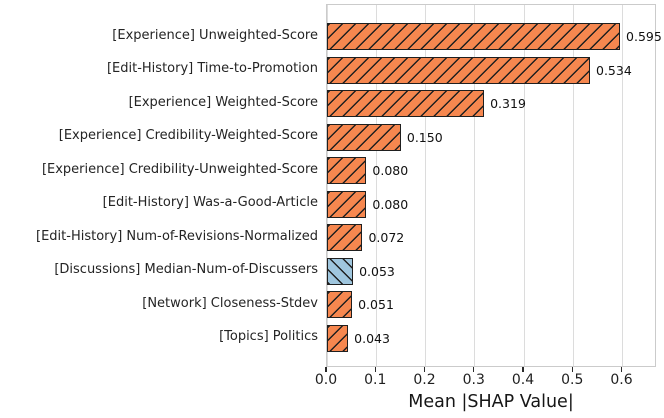 The width and height of the screenshot is (664, 418). Describe the element at coordinates (508, 103) in the screenshot. I see `bar-value-label: 0.319` at that location.